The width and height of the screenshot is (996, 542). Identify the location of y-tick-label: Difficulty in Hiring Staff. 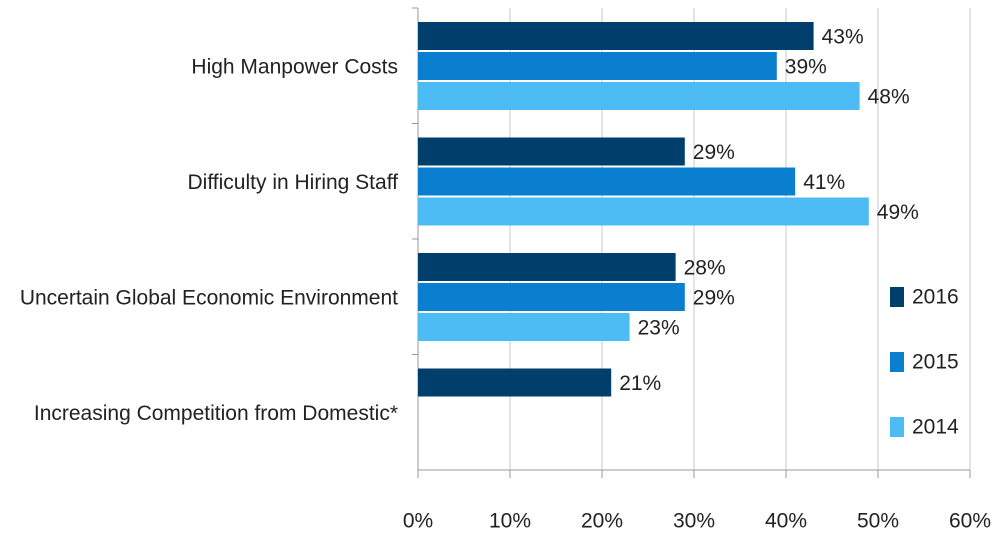
(293, 182).